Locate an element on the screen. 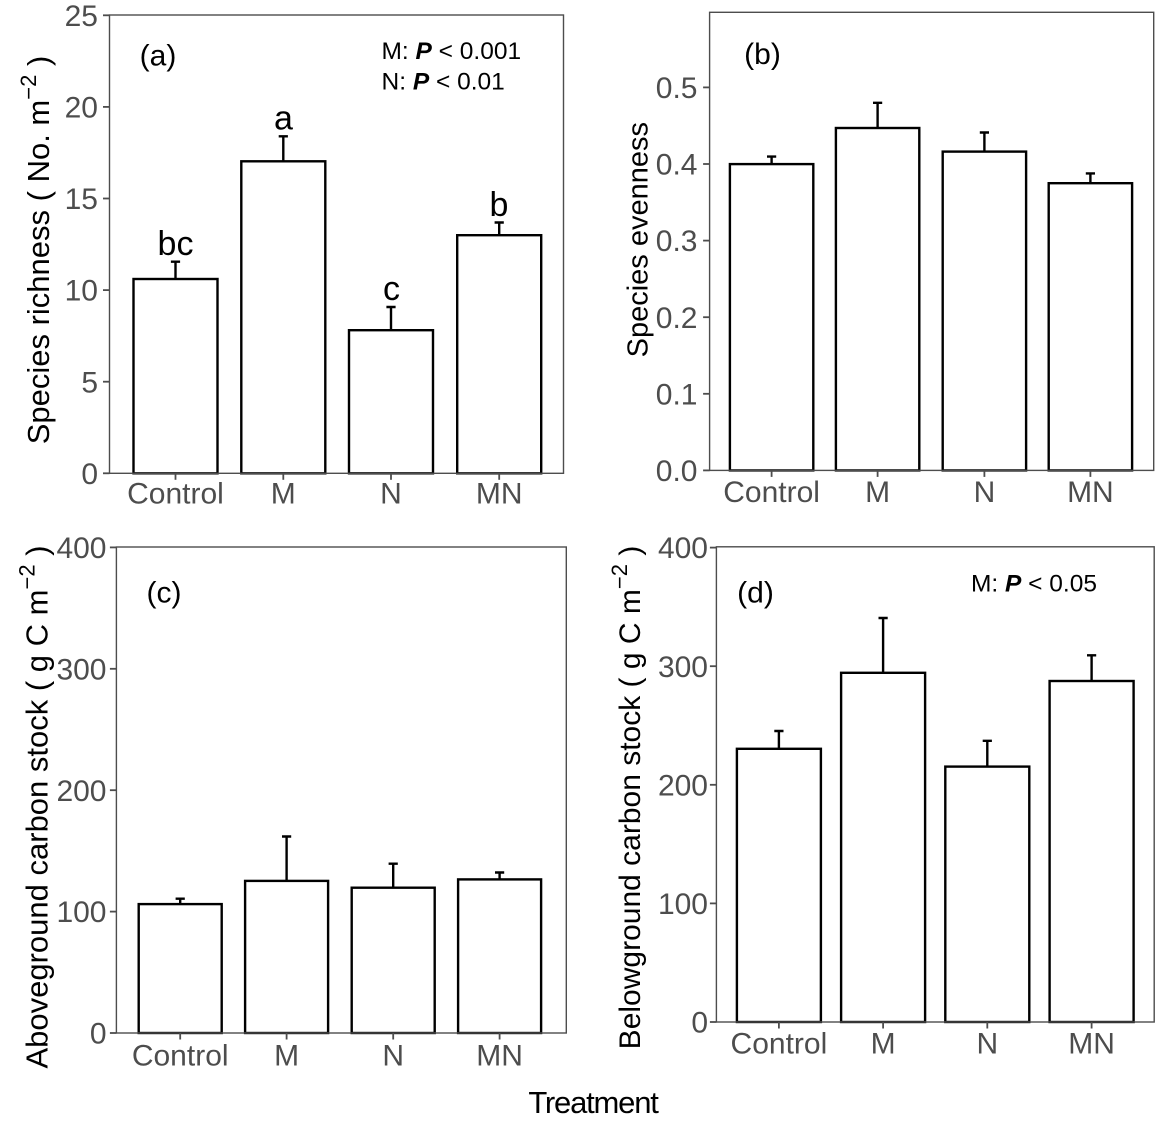  svg-text: b is located at coordinates (499, 205).